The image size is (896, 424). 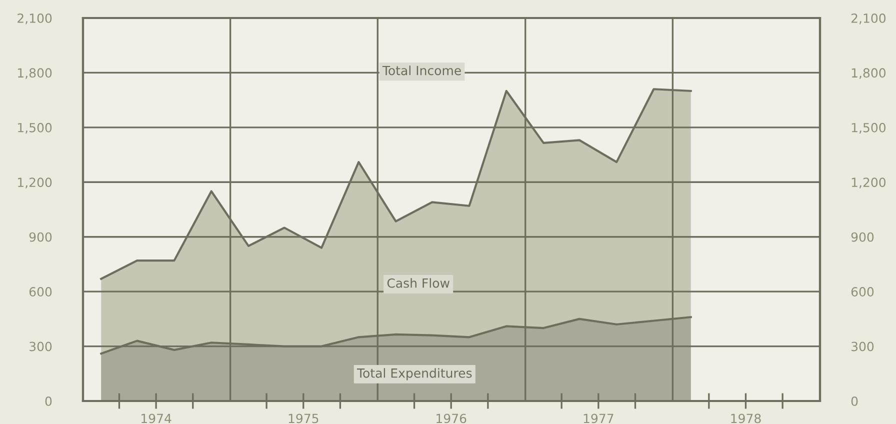 What do you see at coordinates (303, 419) in the screenshot?
I see `x-tick-label: 1975` at bounding box center [303, 419].